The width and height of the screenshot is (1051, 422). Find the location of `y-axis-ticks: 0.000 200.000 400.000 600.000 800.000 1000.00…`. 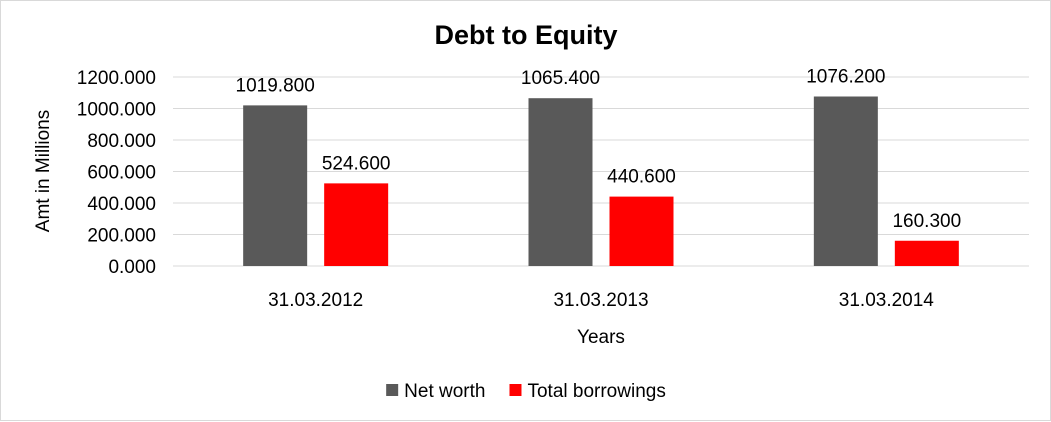

y-axis-ticks: 0.000 200.000 400.000 600.000 800.000 1000.00… is located at coordinates (116, 173).